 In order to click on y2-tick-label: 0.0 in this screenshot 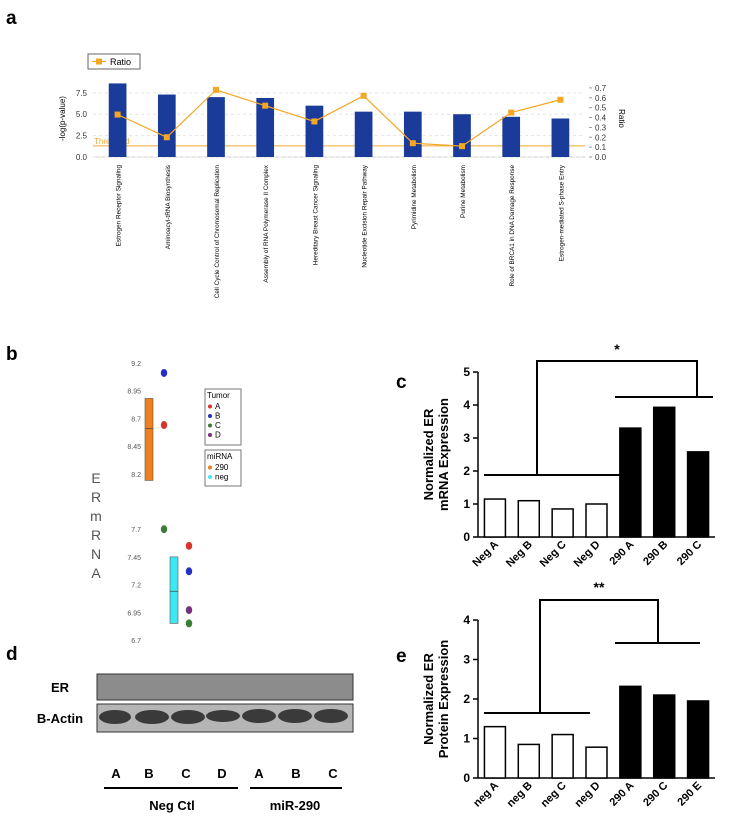, I will do `click(601, 157)`.